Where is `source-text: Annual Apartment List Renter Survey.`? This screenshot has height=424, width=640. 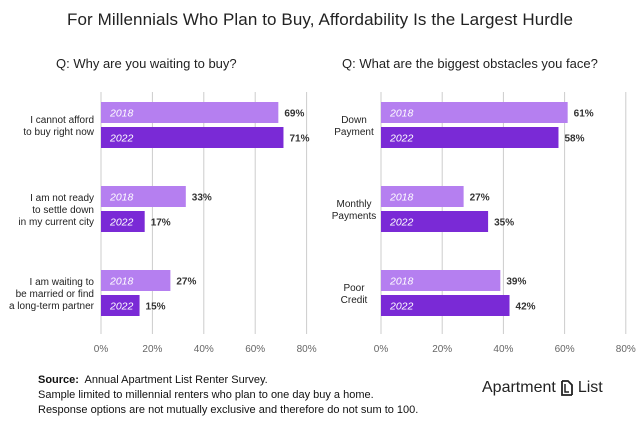 source-text: Annual Apartment List Renter Survey. is located at coordinates (176, 380).